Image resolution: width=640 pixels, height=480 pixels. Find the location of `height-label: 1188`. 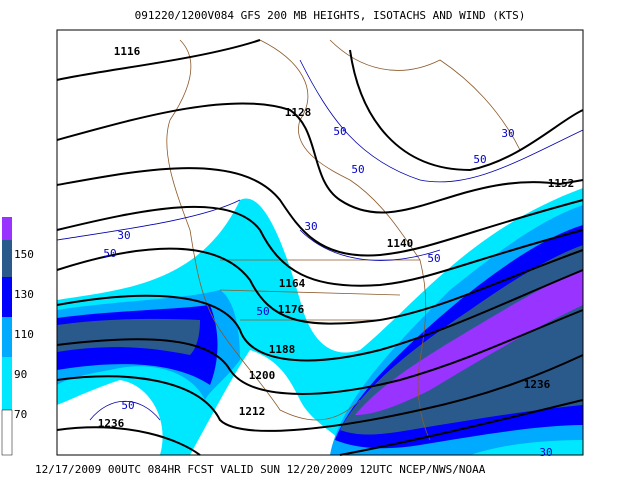

height-label: 1188 is located at coordinates (282, 349).